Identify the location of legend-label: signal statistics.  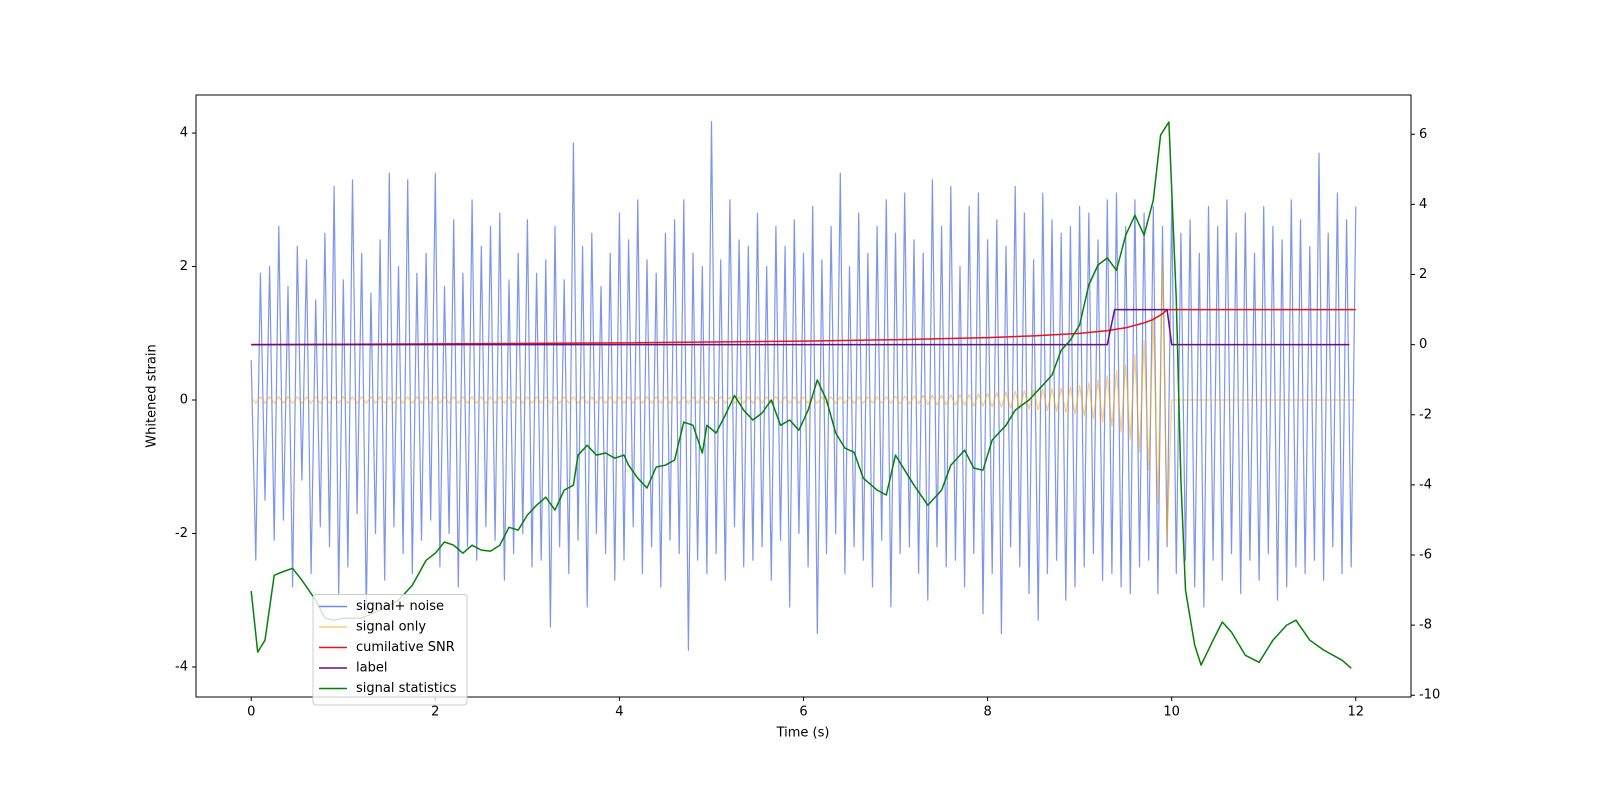
(406, 688).